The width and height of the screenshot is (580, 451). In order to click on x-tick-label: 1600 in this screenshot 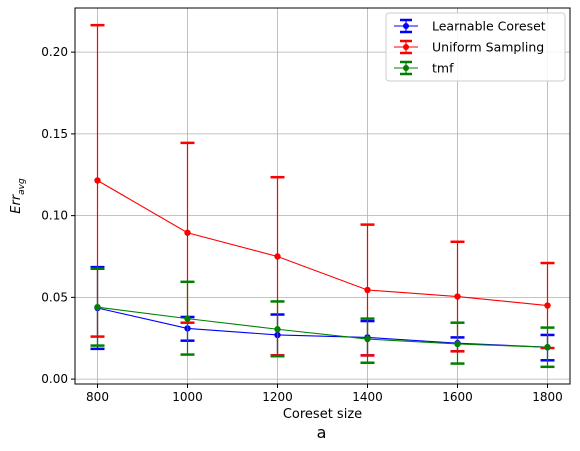, I will do `click(457, 397)`.